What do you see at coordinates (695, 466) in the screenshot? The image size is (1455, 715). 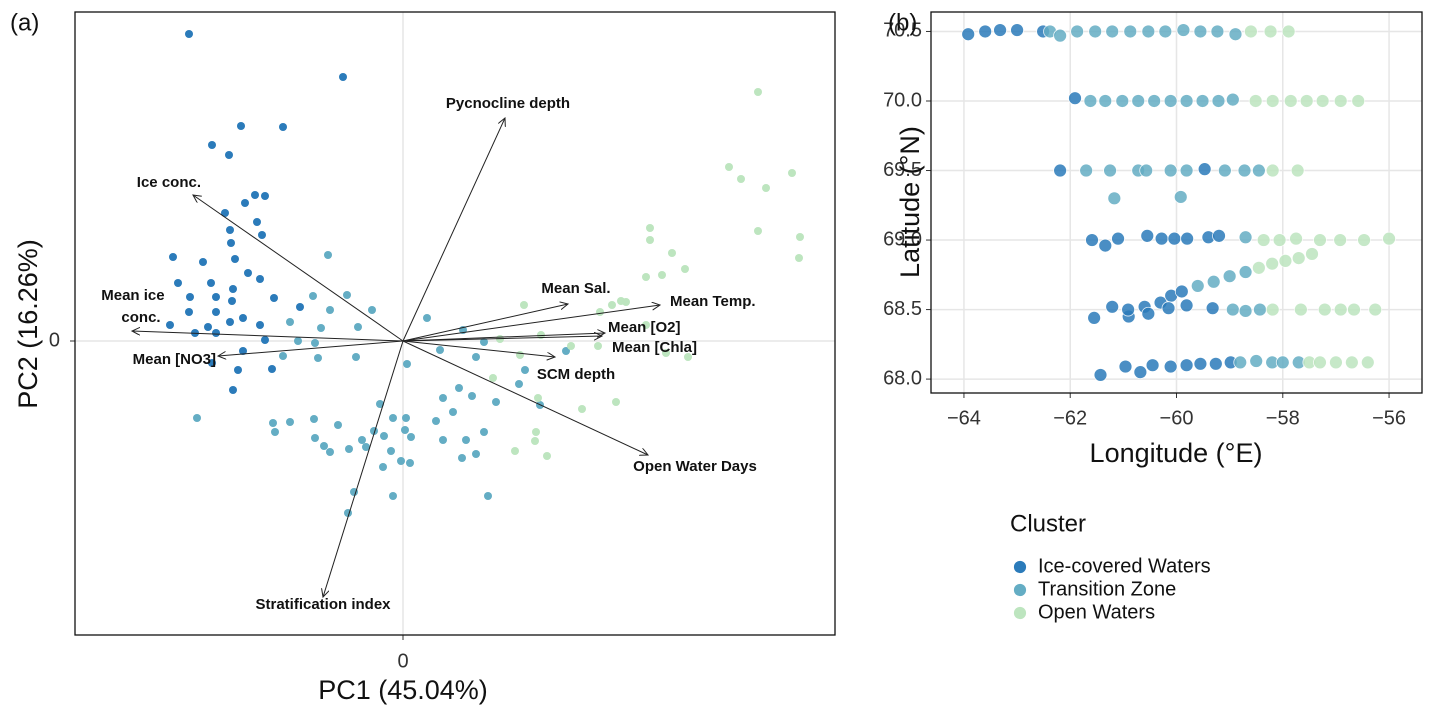 I see `arrow-label: Open Water Days` at bounding box center [695, 466].